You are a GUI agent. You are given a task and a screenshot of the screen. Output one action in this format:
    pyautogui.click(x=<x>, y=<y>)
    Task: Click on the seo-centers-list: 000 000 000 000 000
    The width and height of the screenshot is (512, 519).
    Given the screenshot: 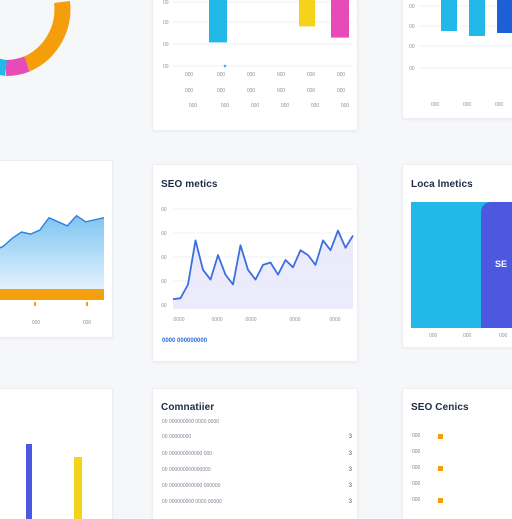 What is the action you would take?
    pyautogui.click(x=462, y=471)
    